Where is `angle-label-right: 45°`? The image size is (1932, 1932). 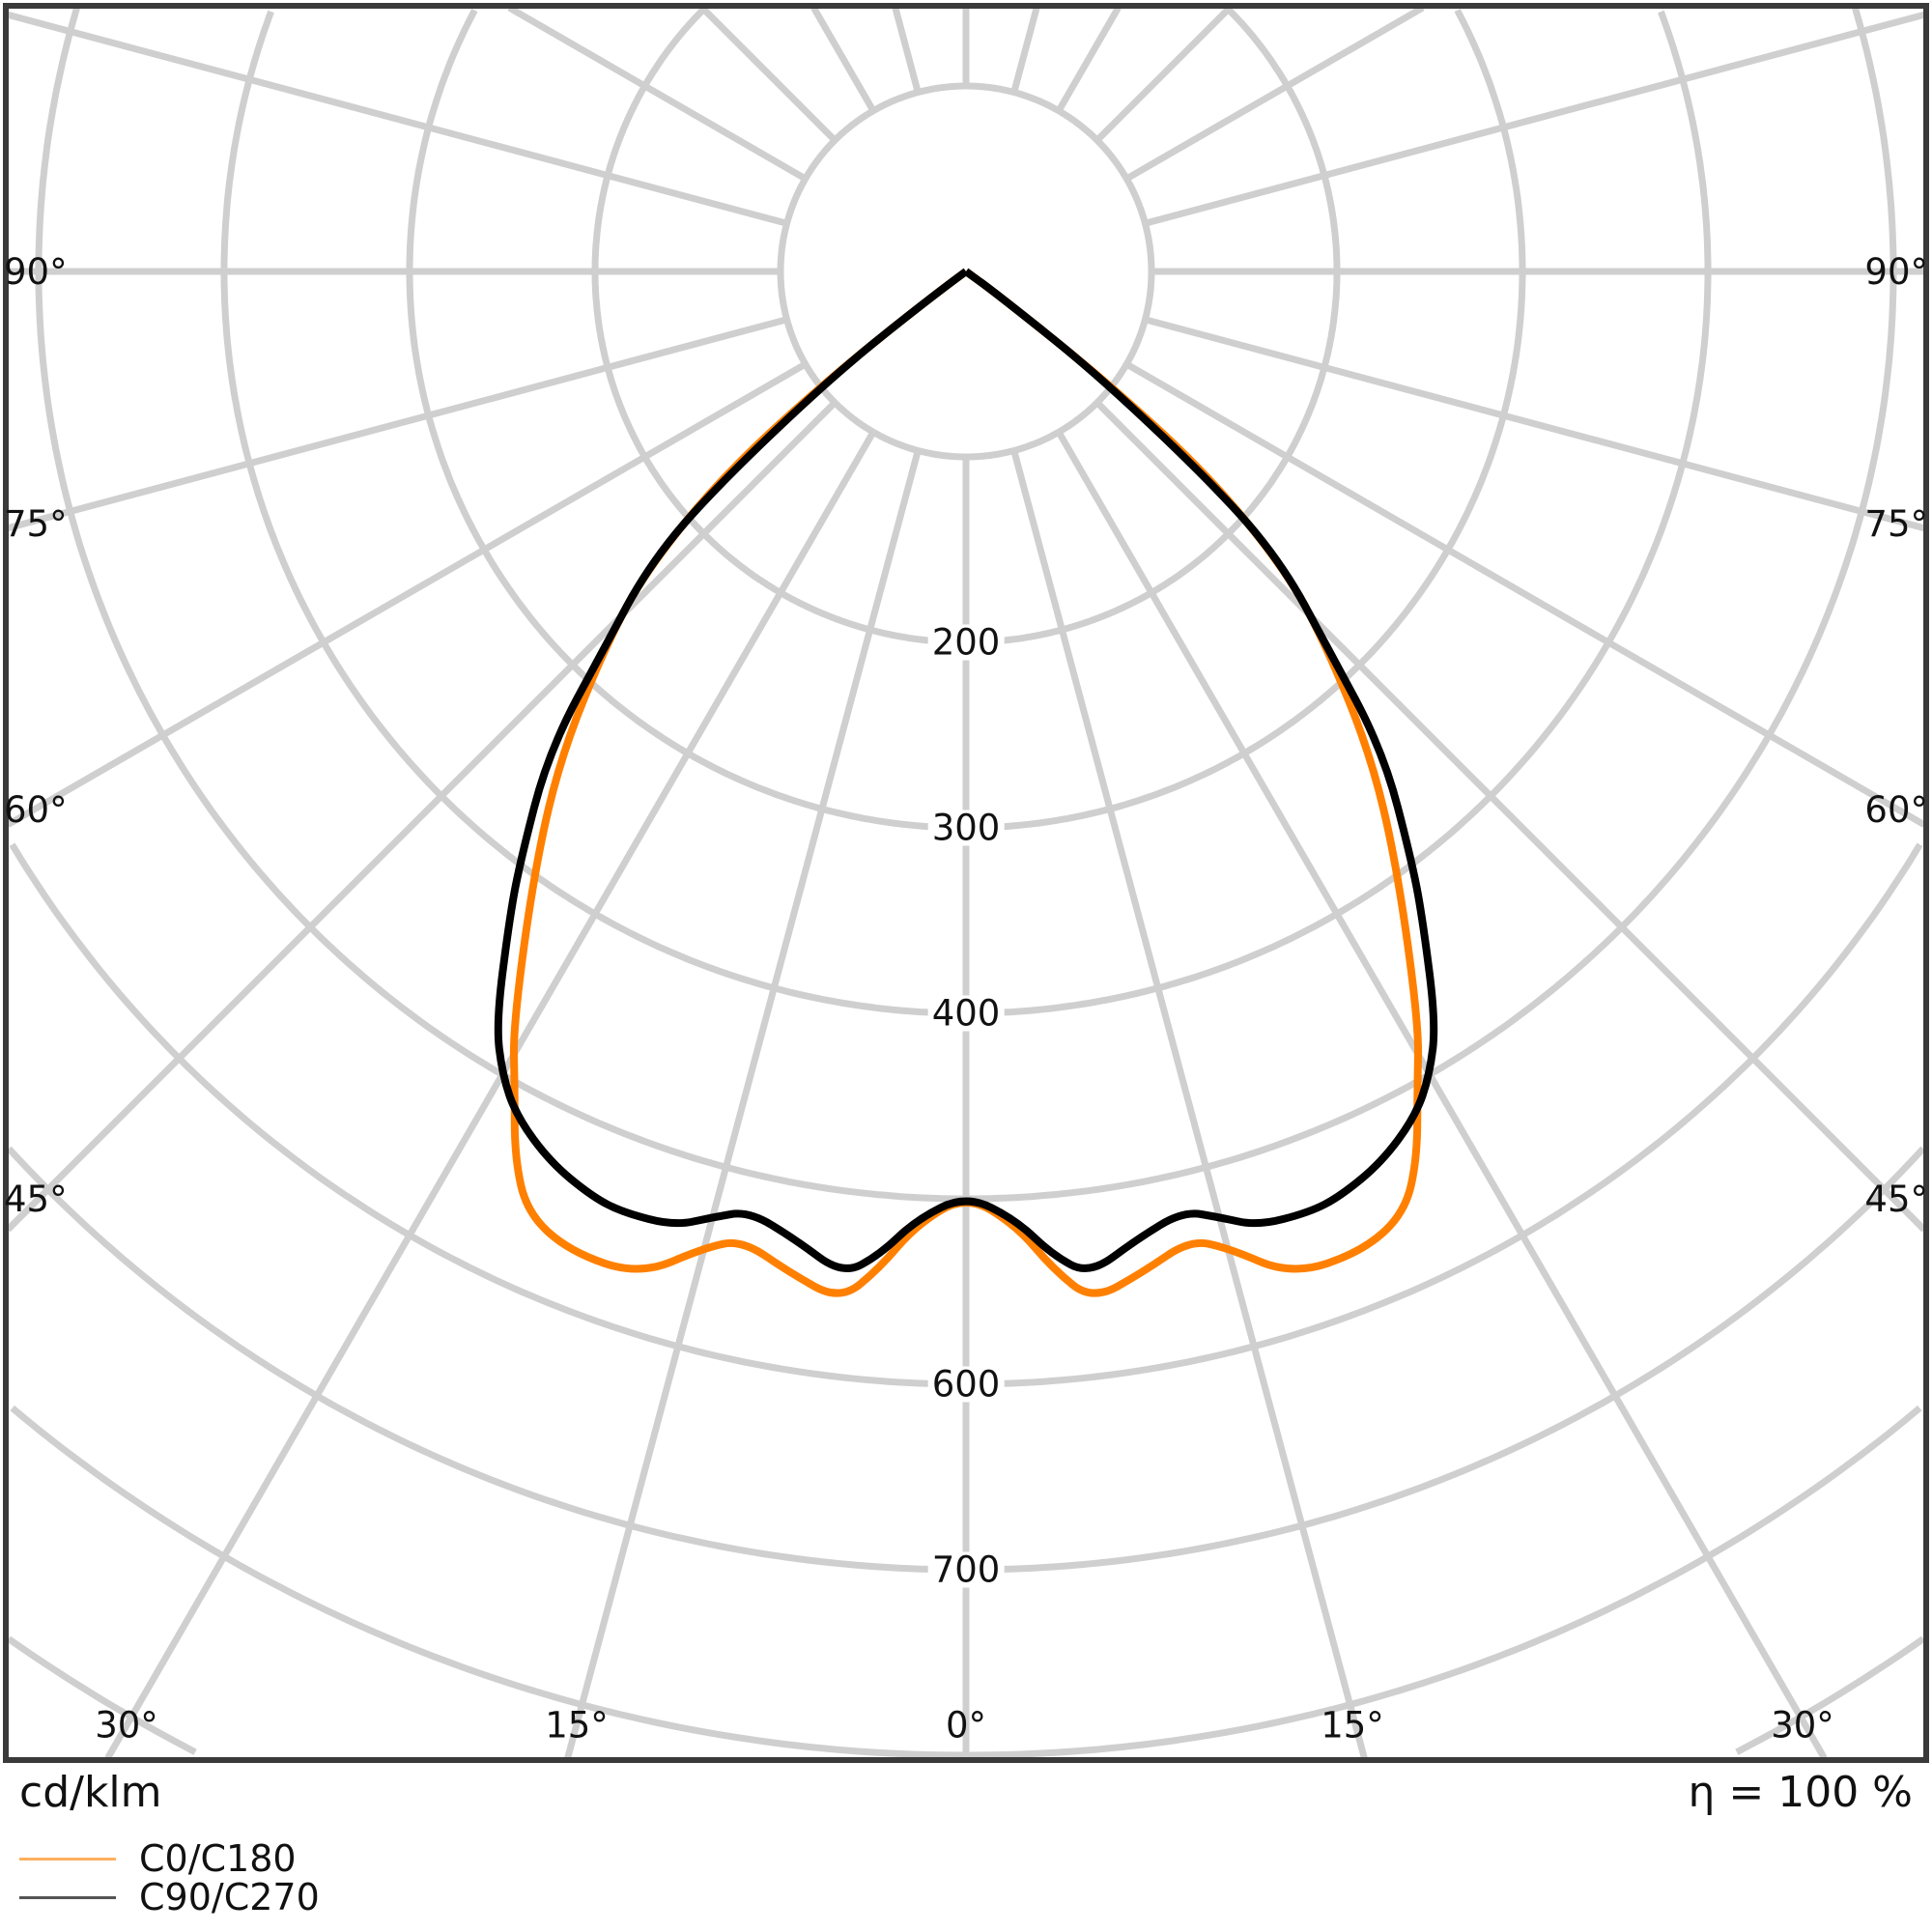 angle-label-right: 45° is located at coordinates (1896, 1199).